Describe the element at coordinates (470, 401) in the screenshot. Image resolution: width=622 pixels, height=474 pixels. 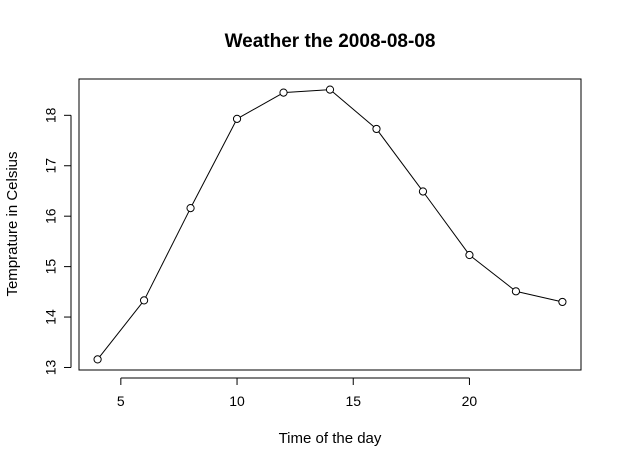
I see `x-tick-label: 20` at that location.